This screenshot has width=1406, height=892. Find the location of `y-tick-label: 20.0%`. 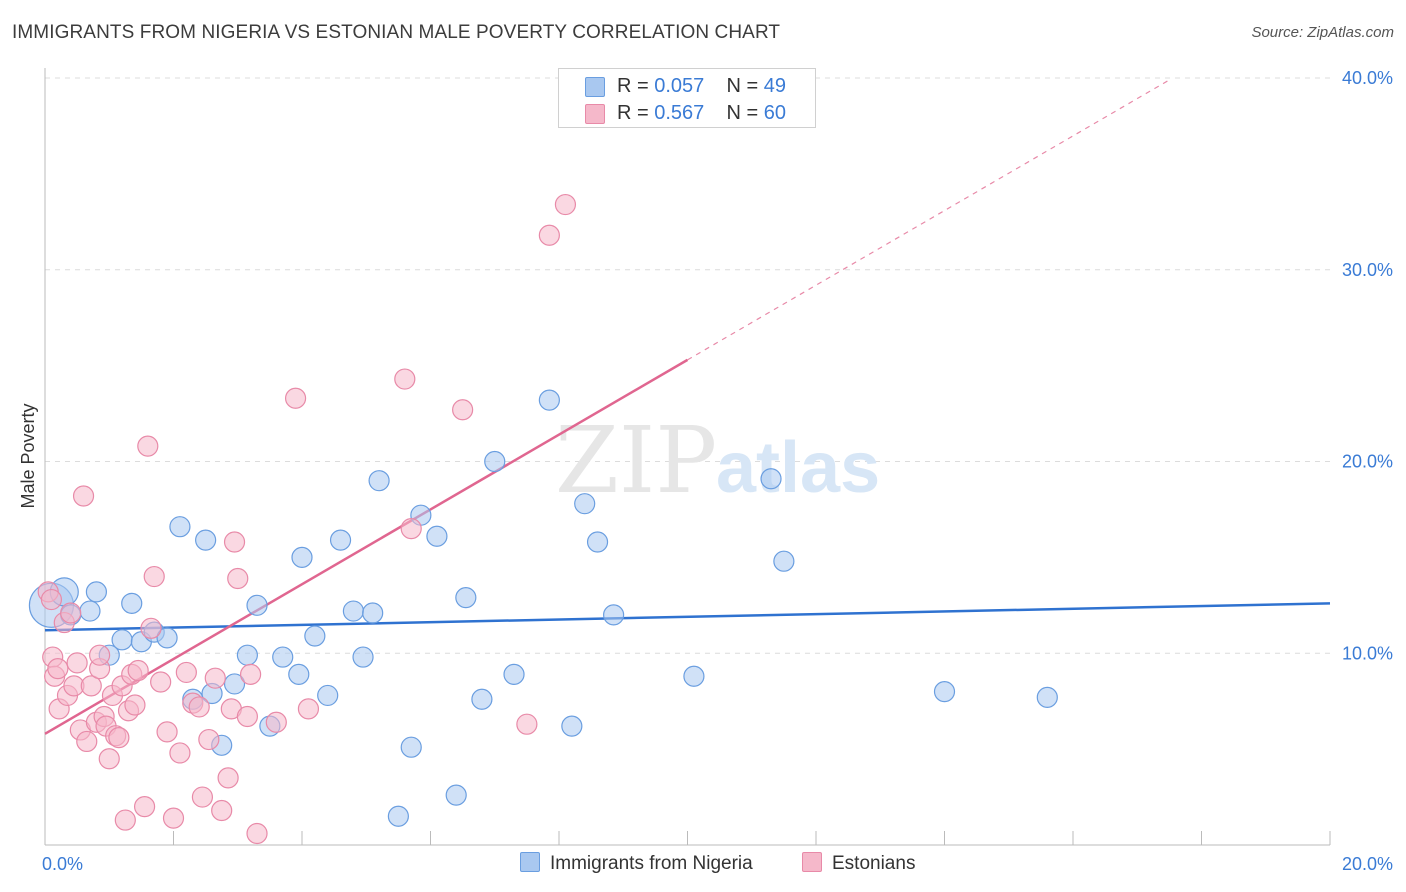

y-tick-label: 20.0% is located at coordinates (1367, 462).